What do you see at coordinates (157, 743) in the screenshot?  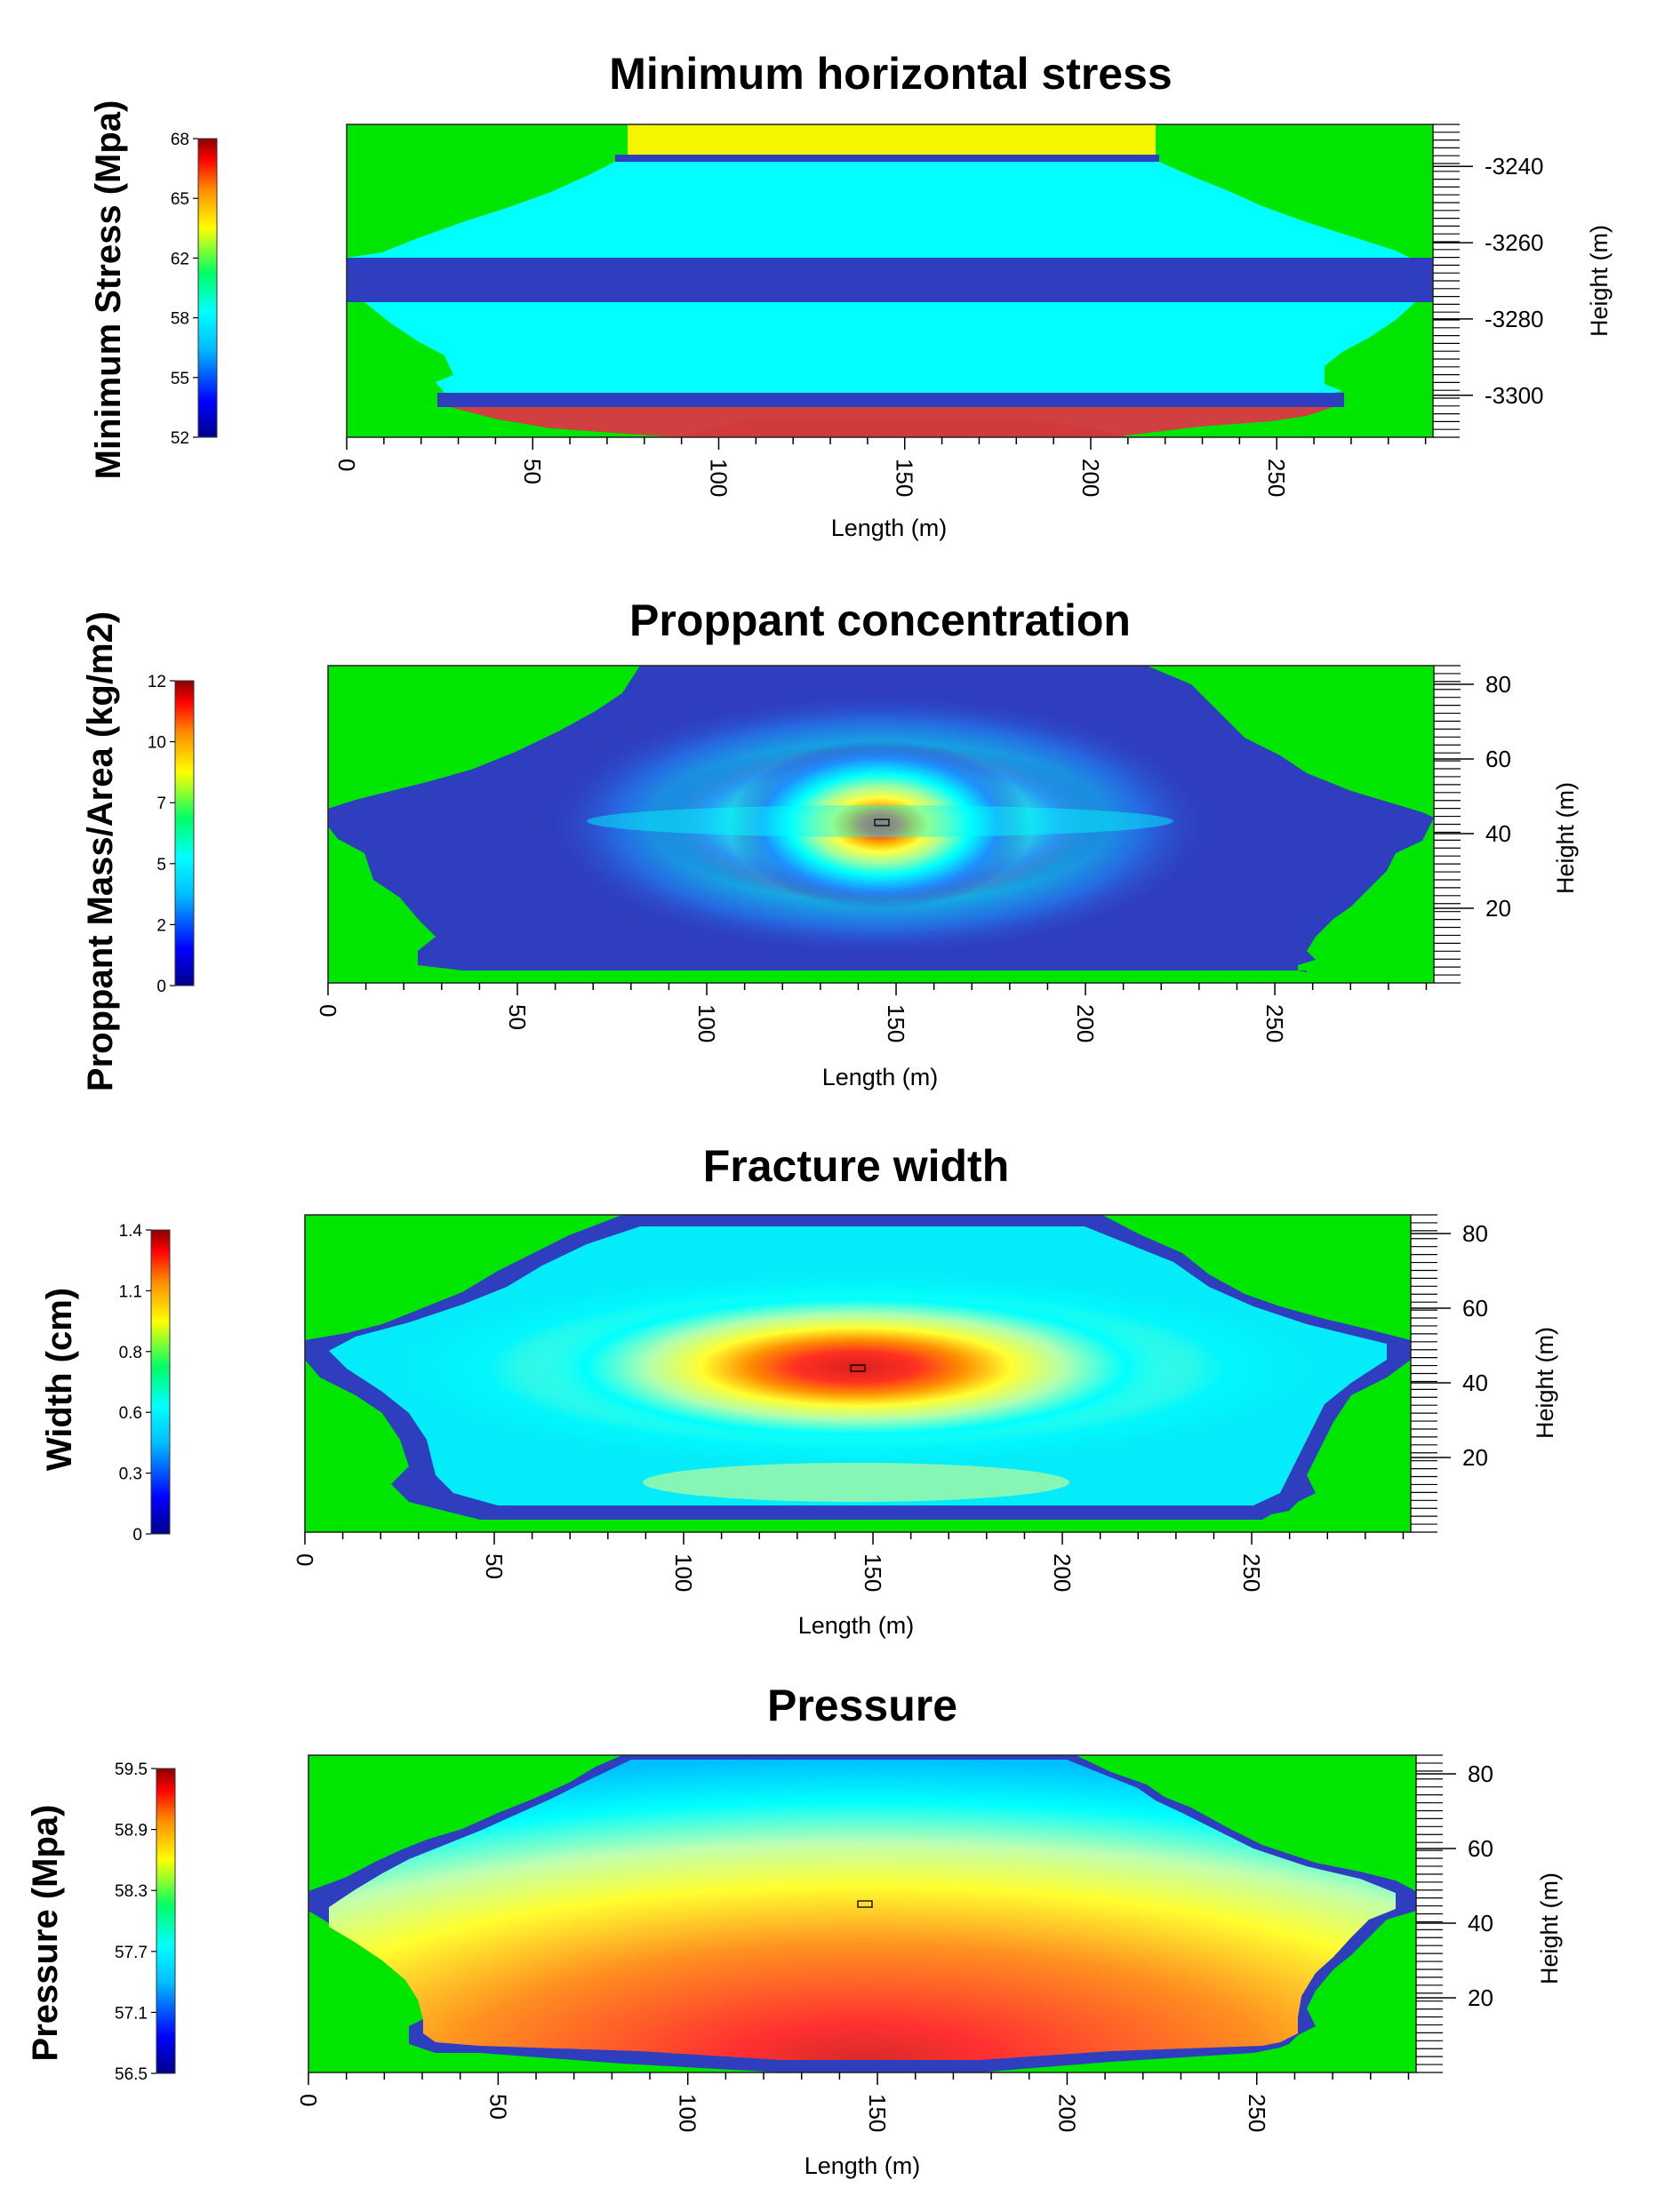 I see `colorbar-tick-label: 10` at bounding box center [157, 743].